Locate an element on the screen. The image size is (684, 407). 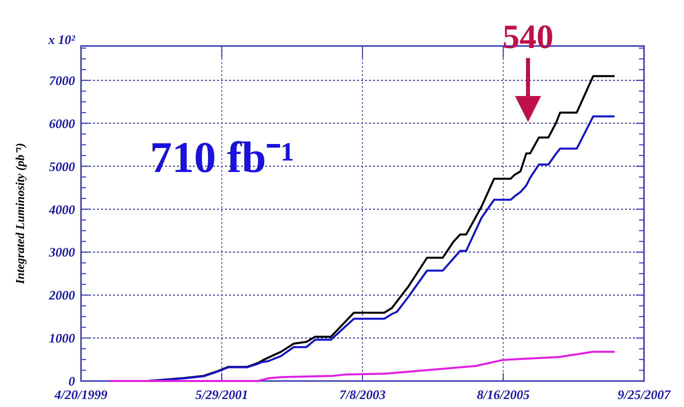
annotation: 710 fb⁻¹ is located at coordinates (222, 157).